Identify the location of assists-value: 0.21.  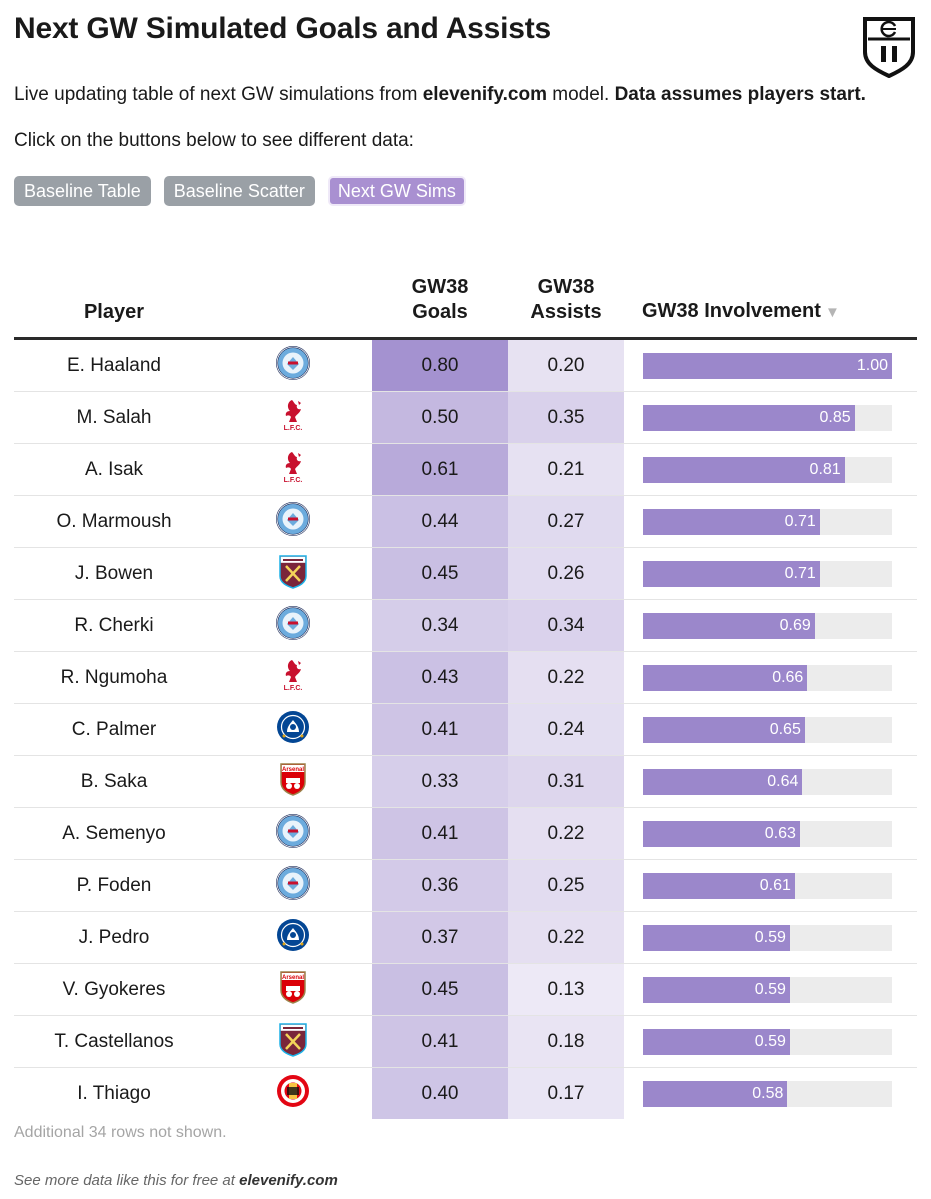
(566, 469).